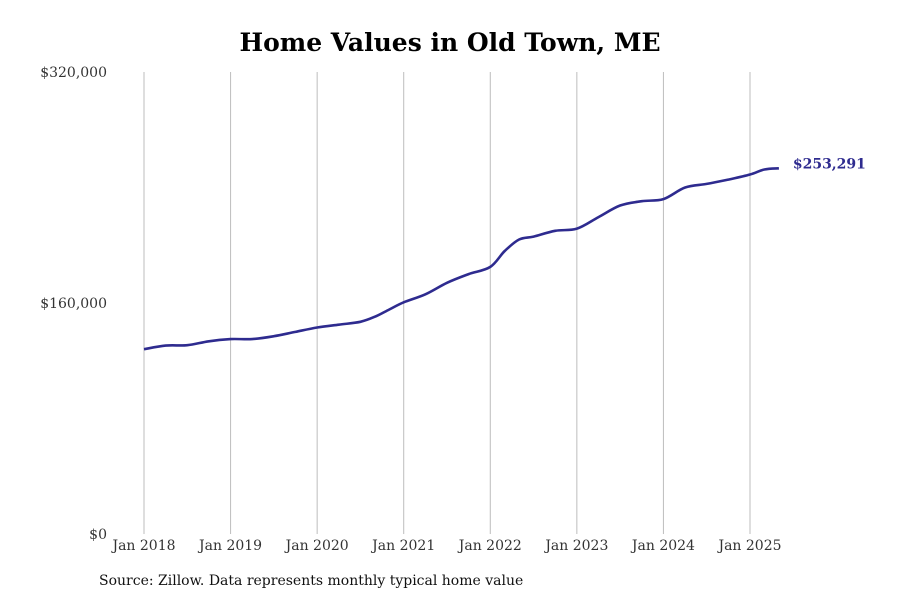 The width and height of the screenshot is (900, 600). I want to click on x-tick-label: Jan 2020, so click(316, 546).